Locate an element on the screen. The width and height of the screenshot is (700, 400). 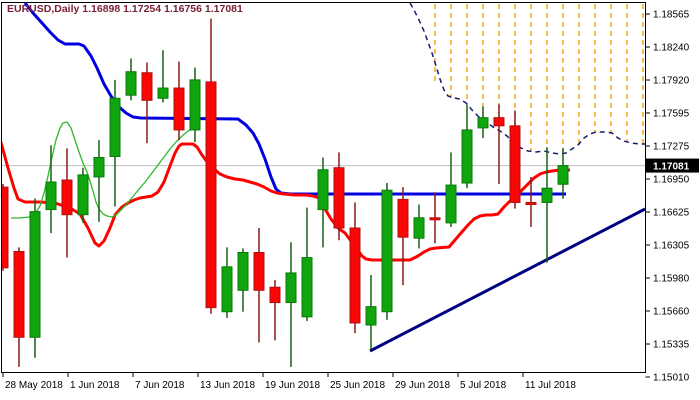
date-tick-label: 11 Jul 2018 is located at coordinates (550, 385).